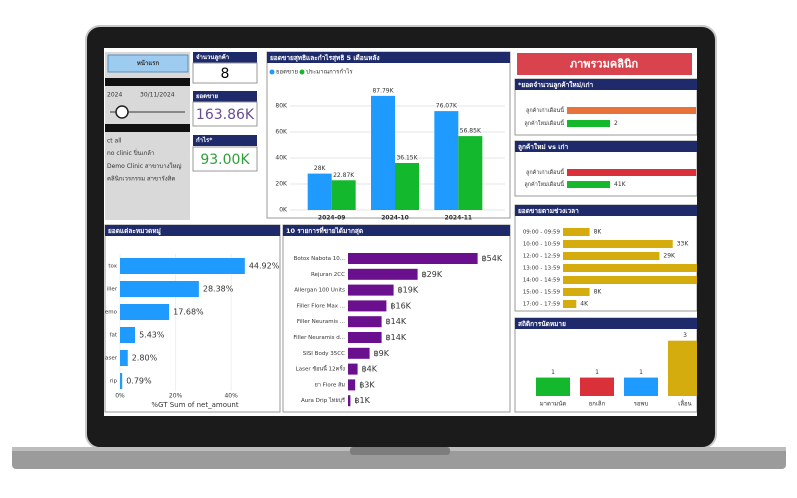  What do you see at coordinates (112, 290) in the screenshot?
I see `category-label: iller` at bounding box center [112, 290].